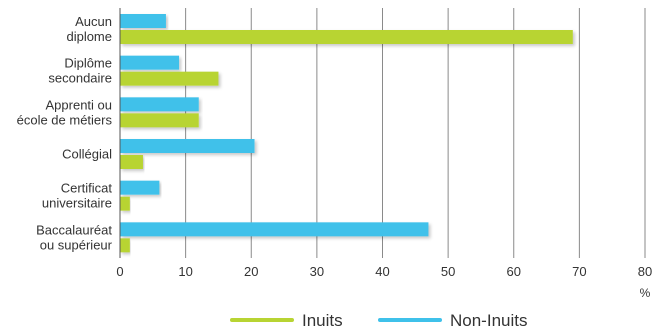 This screenshot has height=330, width=655. What do you see at coordinates (88, 63) in the screenshot?
I see `category-label: Diplôme` at bounding box center [88, 63].